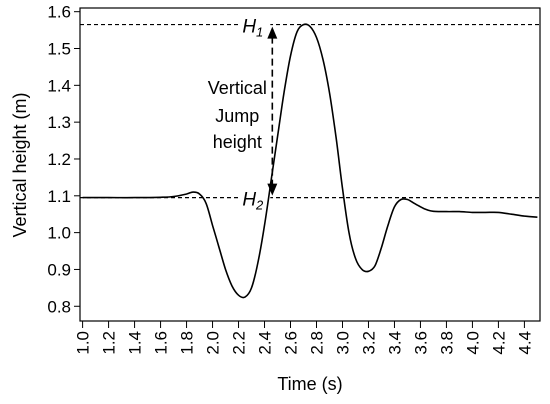  I want to click on y-tick-label: 1.4, so click(59, 85).